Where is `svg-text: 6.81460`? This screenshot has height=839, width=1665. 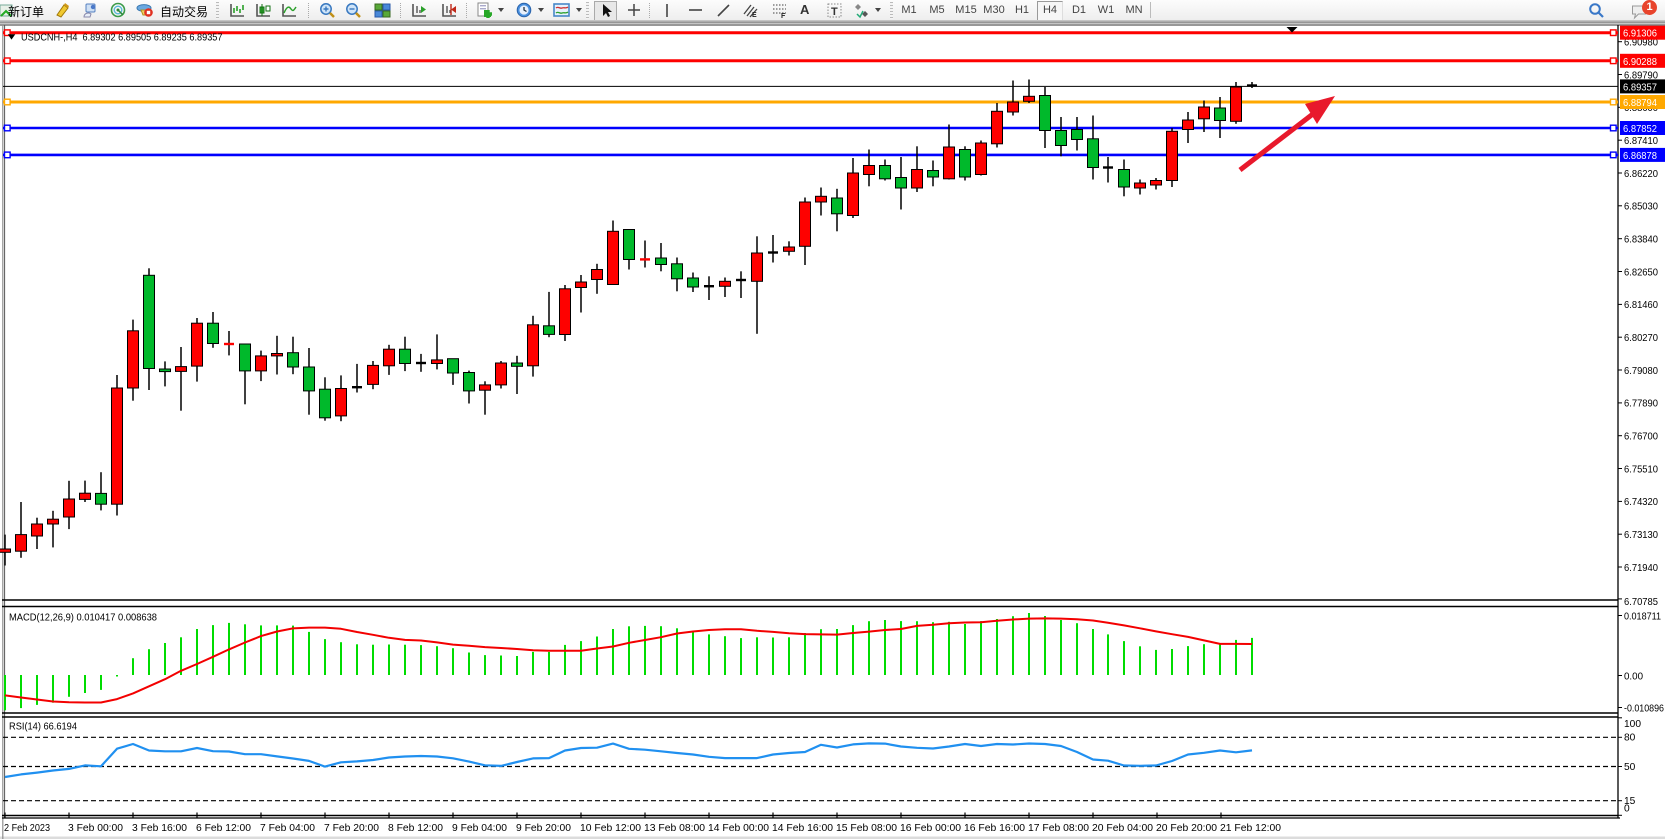
svg-text: 6.81460 is located at coordinates (1641, 305).